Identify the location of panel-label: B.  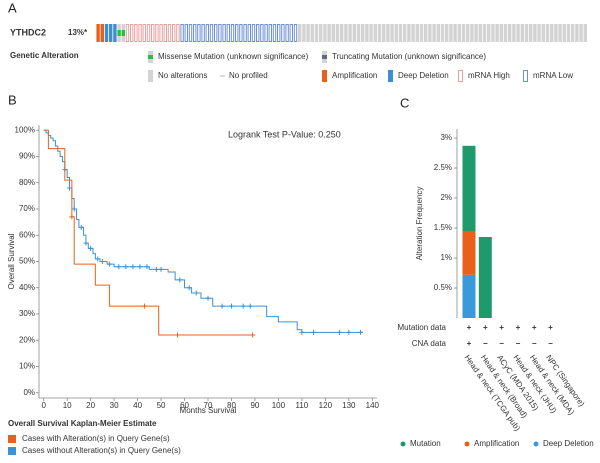
(12, 99).